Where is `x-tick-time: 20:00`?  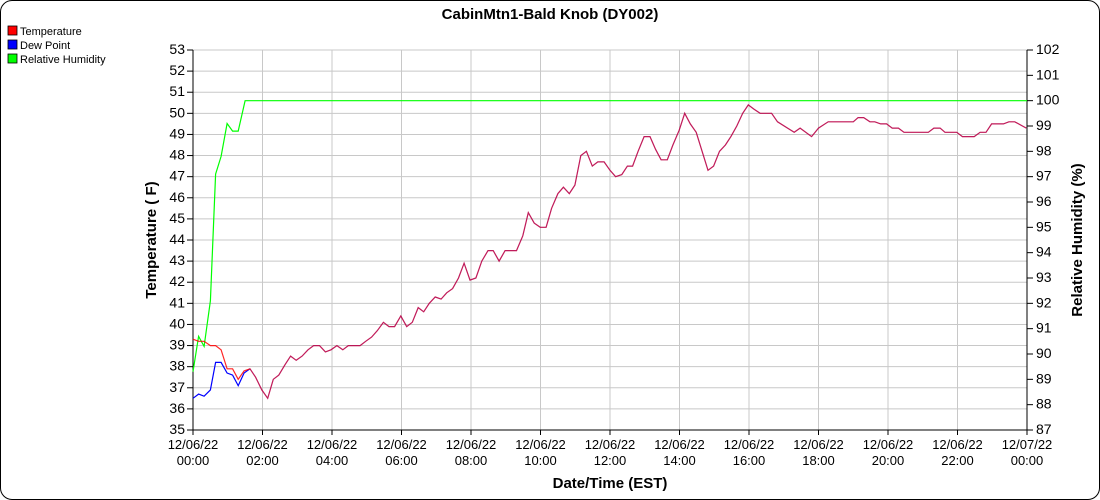 x-tick-time: 20:00 is located at coordinates (888, 460).